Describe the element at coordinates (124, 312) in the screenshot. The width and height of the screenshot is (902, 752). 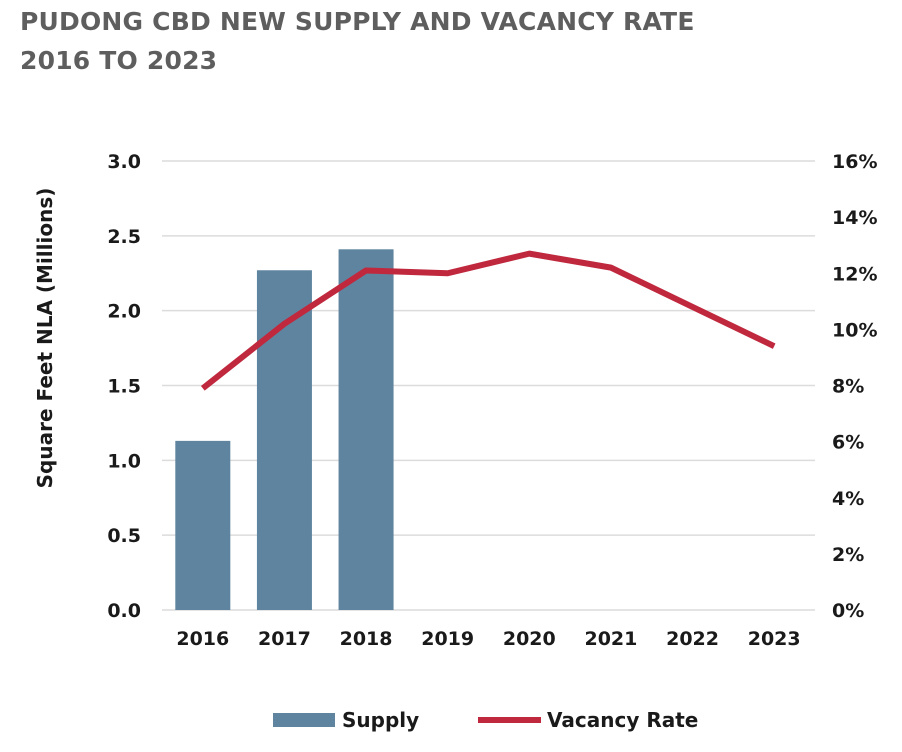
I see `y-tick-label: 2.0` at that location.